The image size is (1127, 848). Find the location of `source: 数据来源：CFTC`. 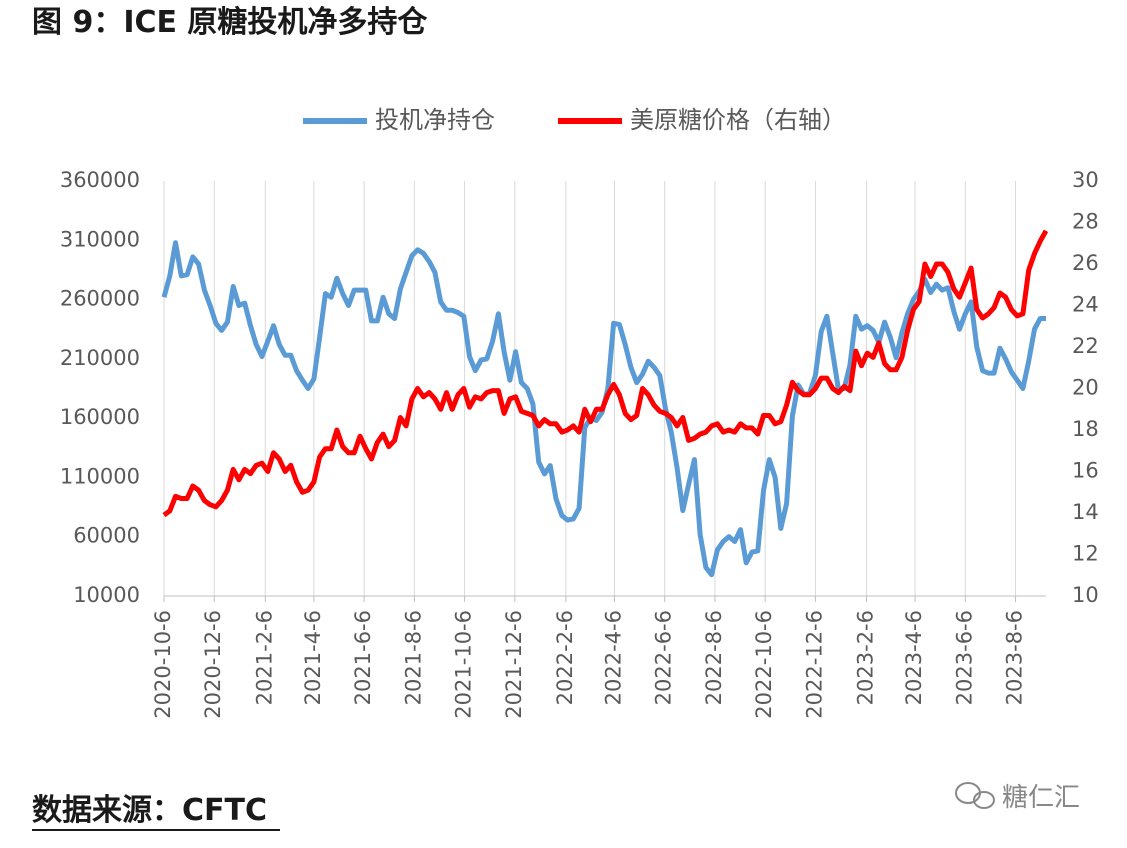

source: 数据来源：CFTC is located at coordinates (149, 810).